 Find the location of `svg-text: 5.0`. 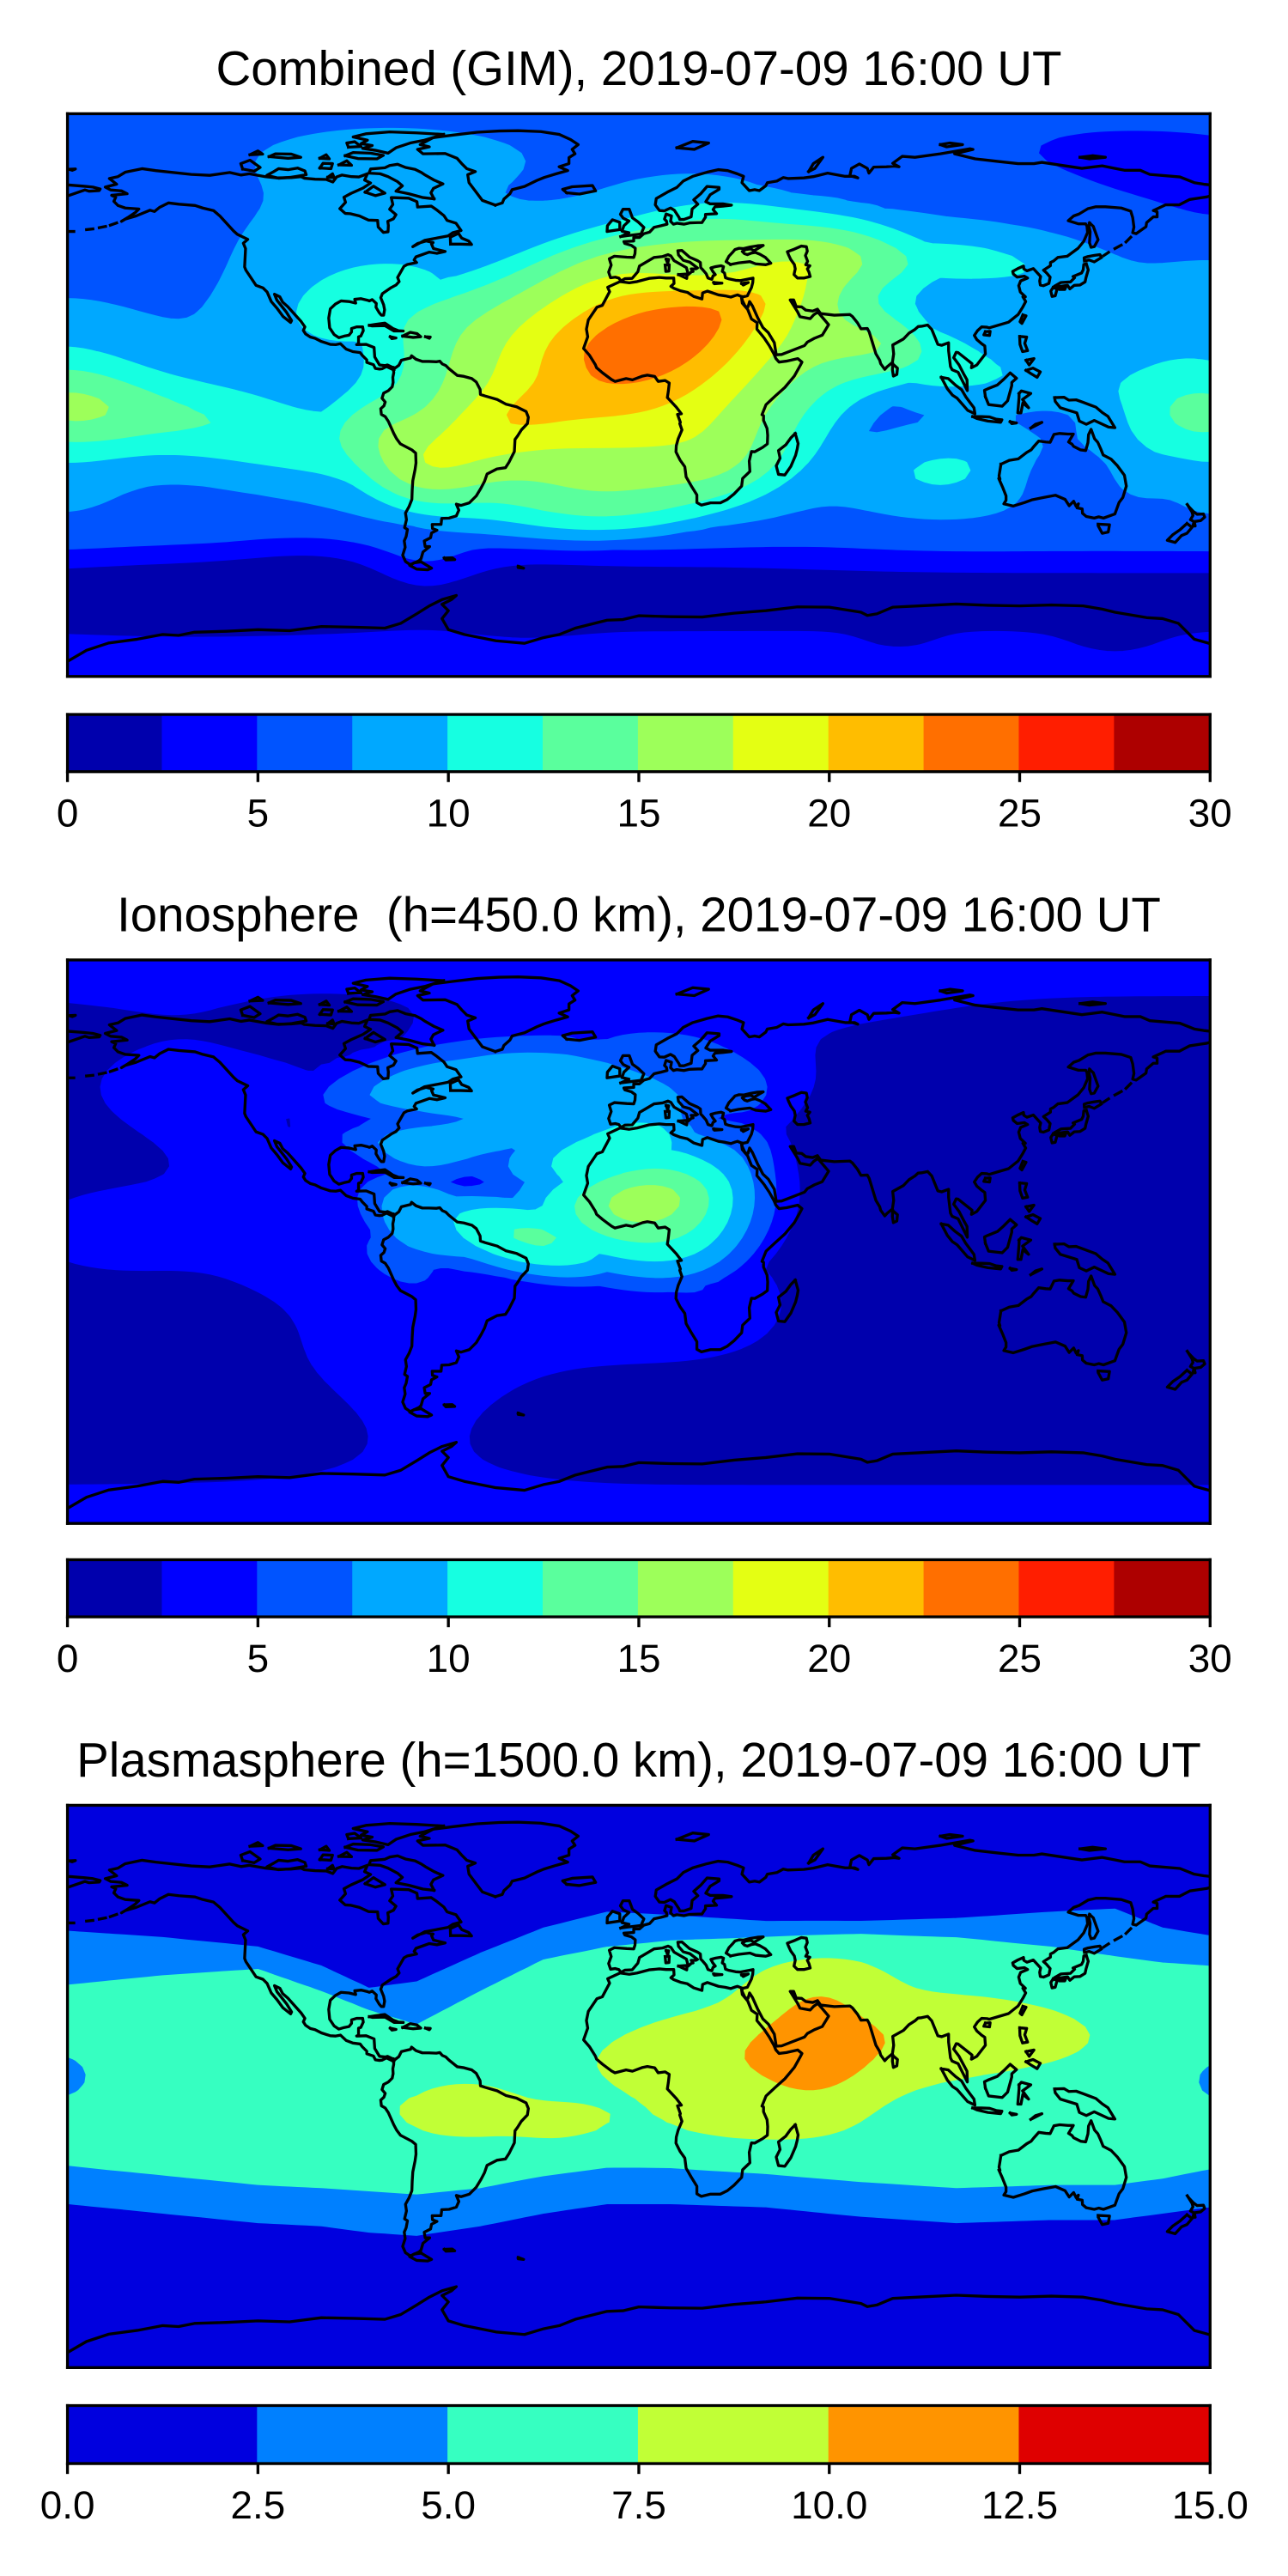

svg-text: 5.0 is located at coordinates (448, 2505).